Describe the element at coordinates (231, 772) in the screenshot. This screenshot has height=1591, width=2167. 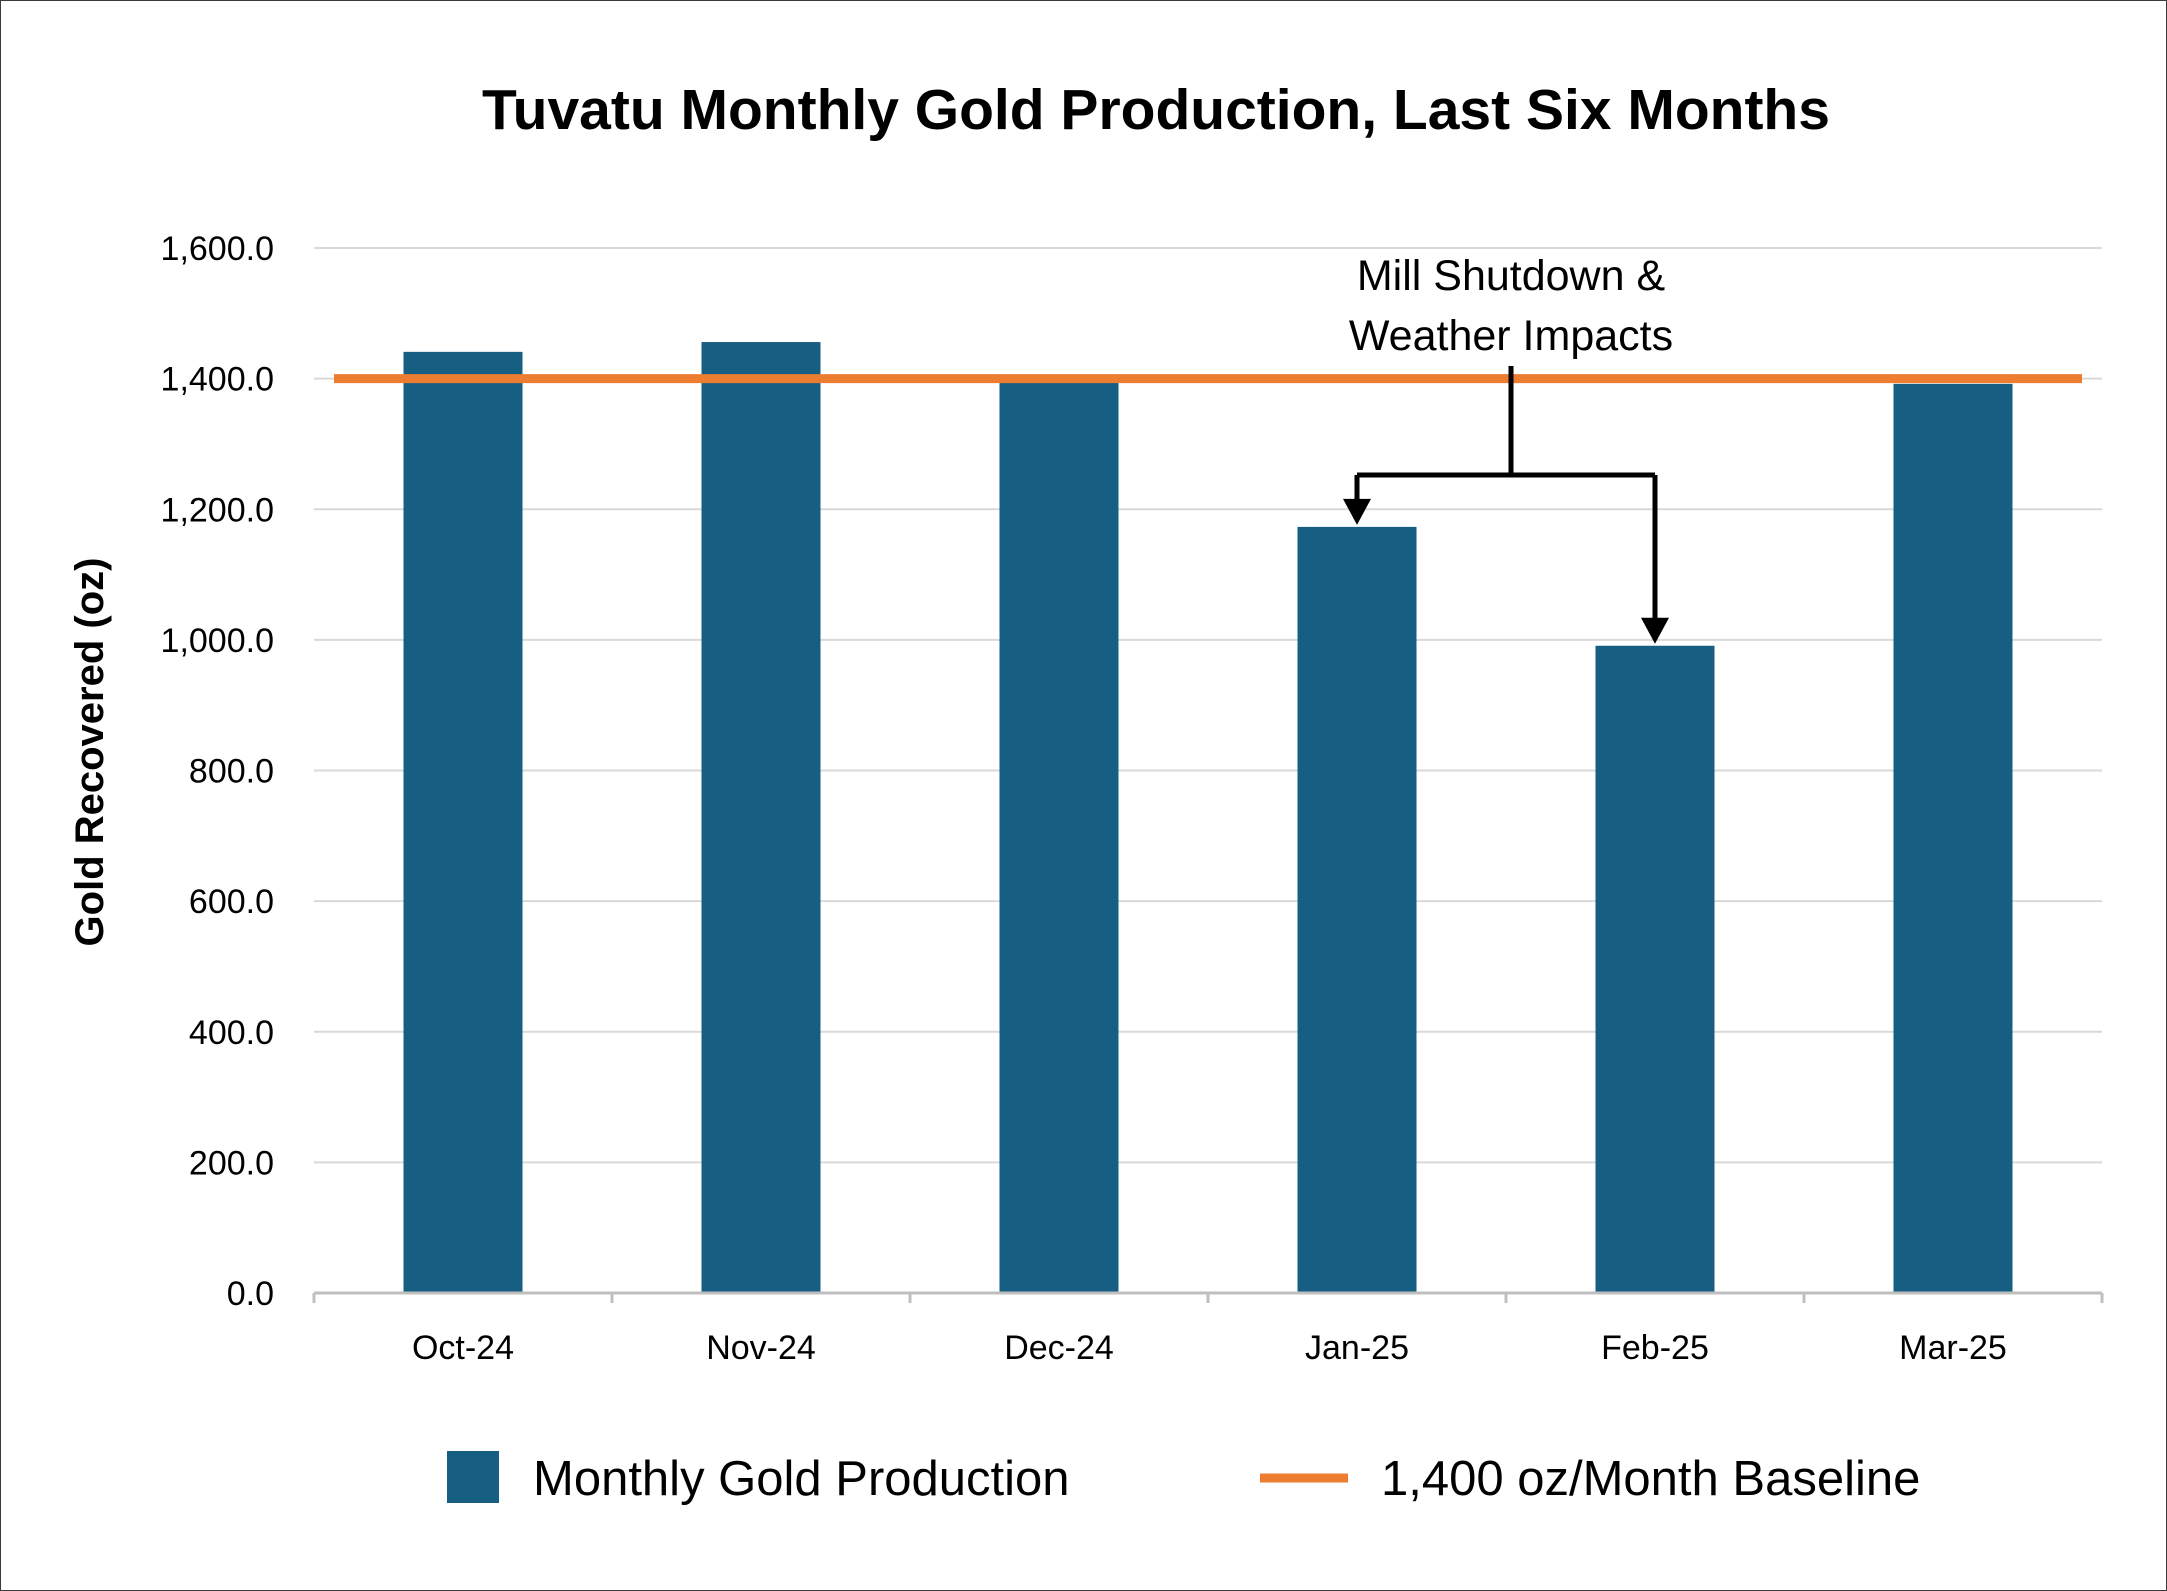
I see `y-tick-label: 800.0` at that location.